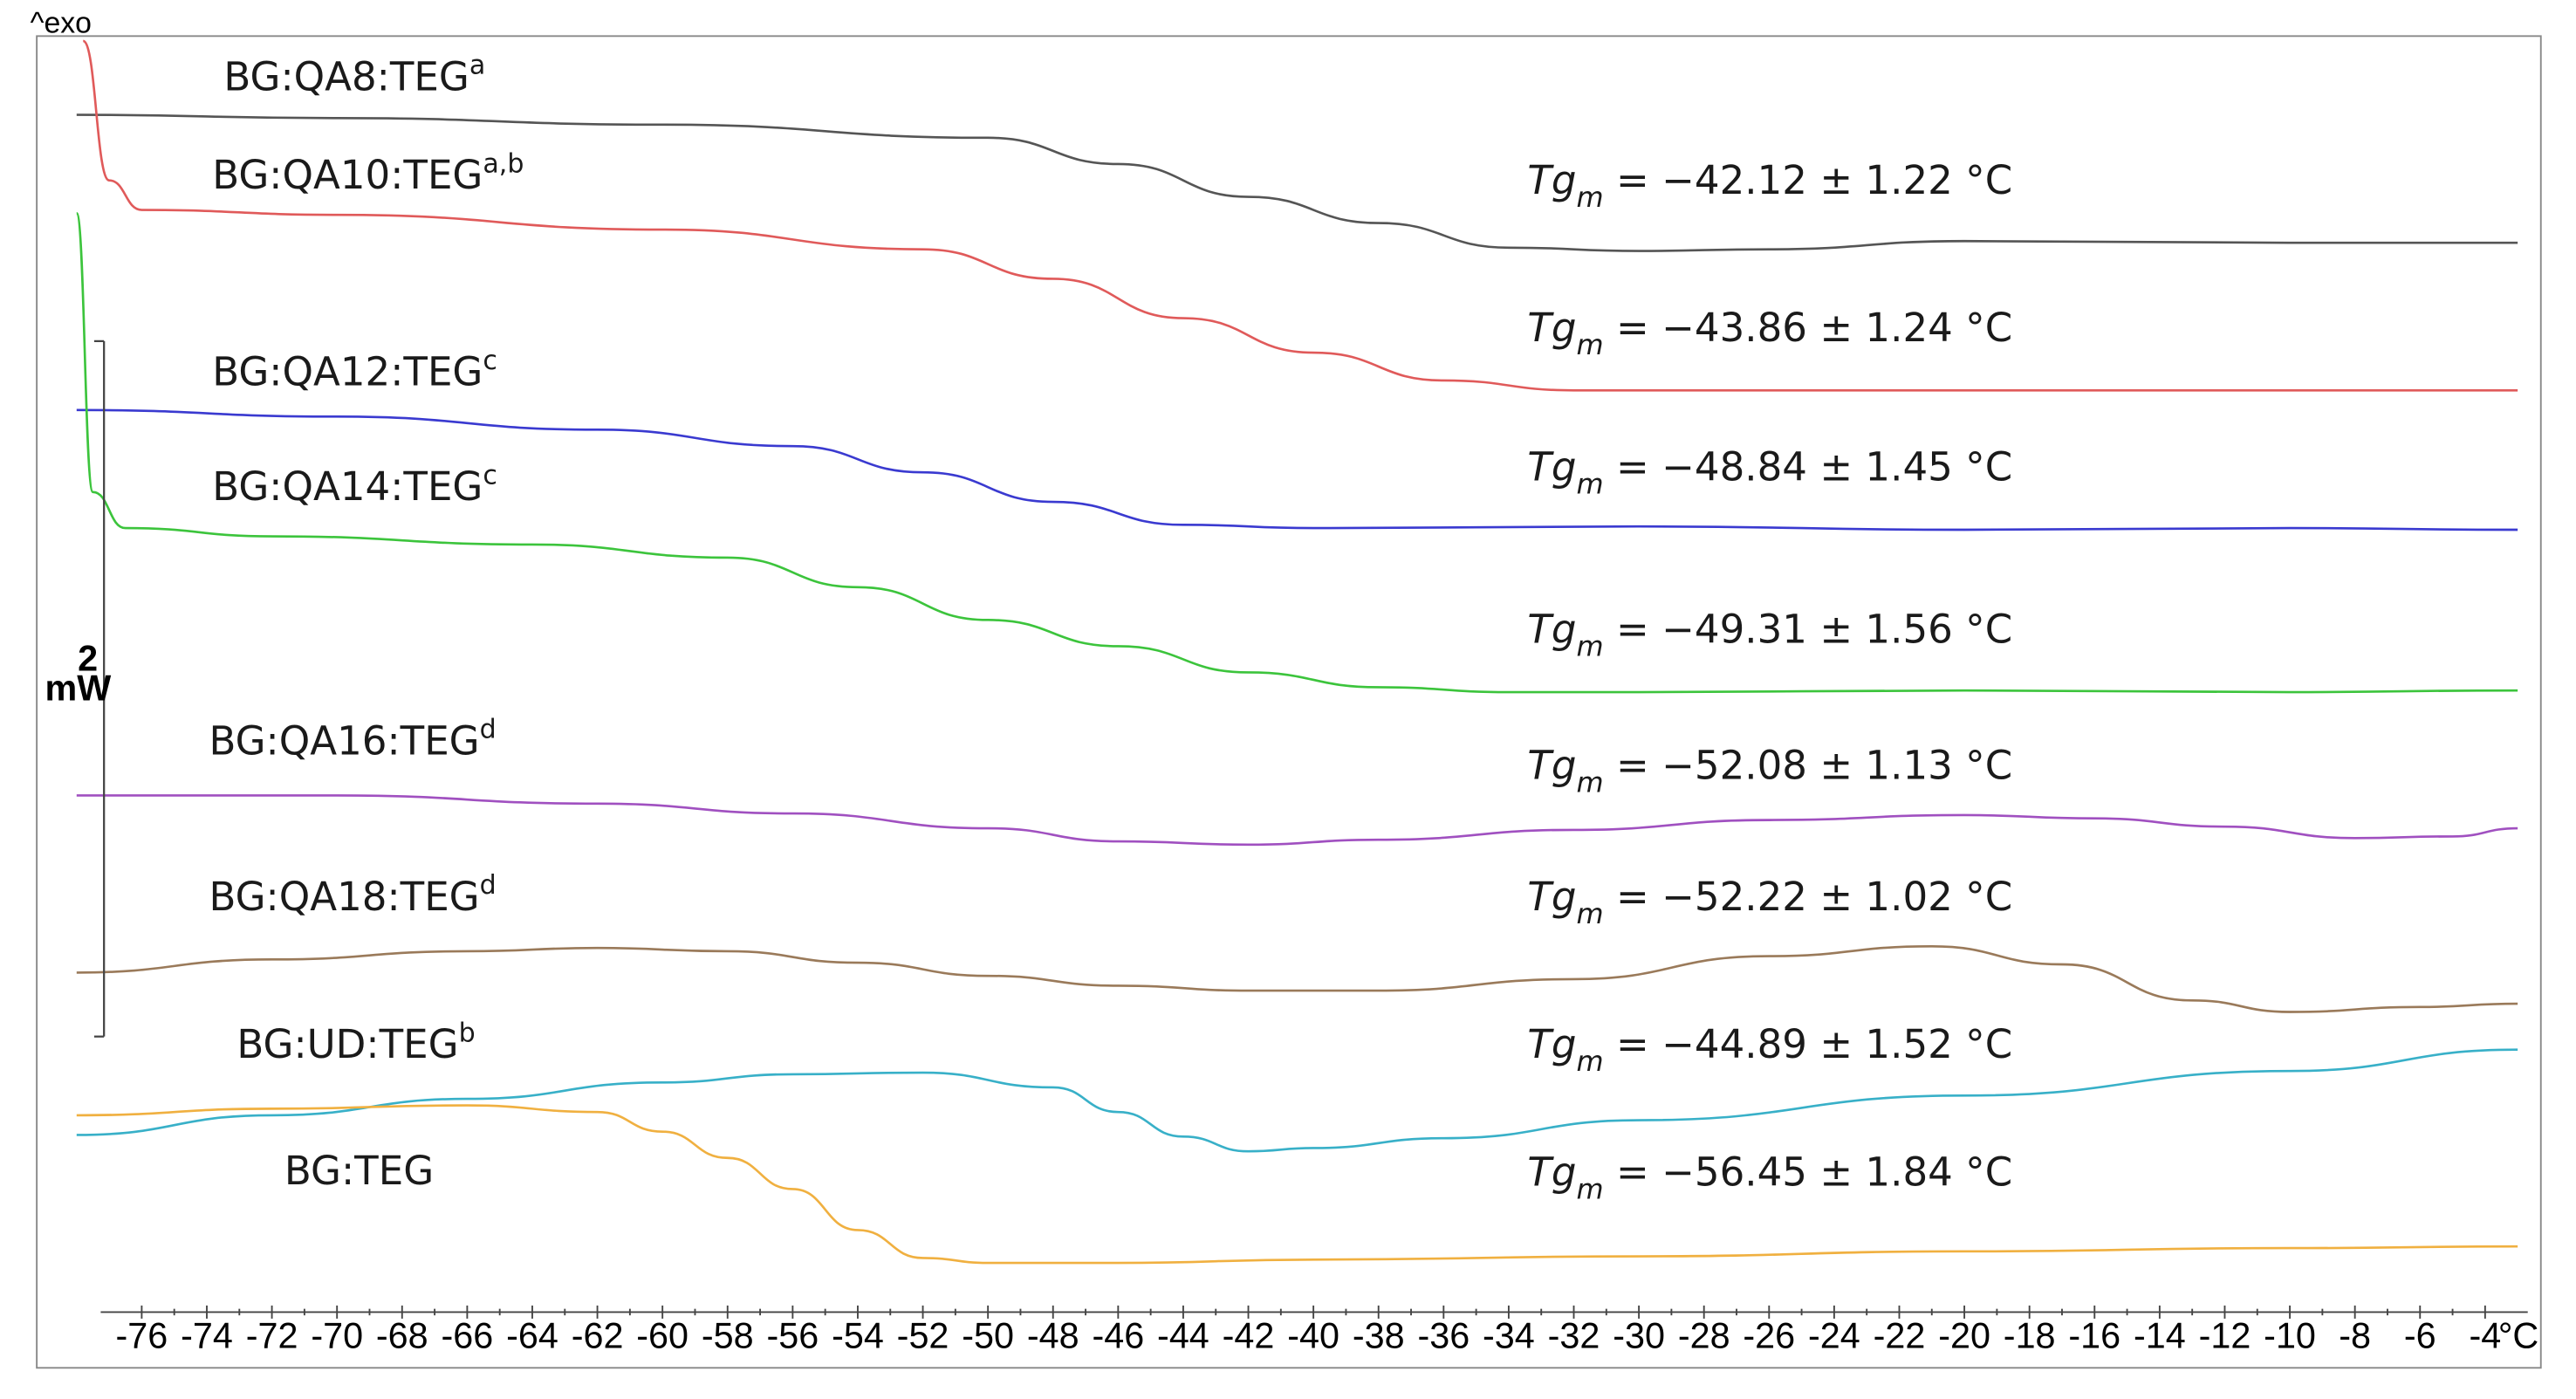  I want to click on x-tick-label: -36, so click(1444, 1336).